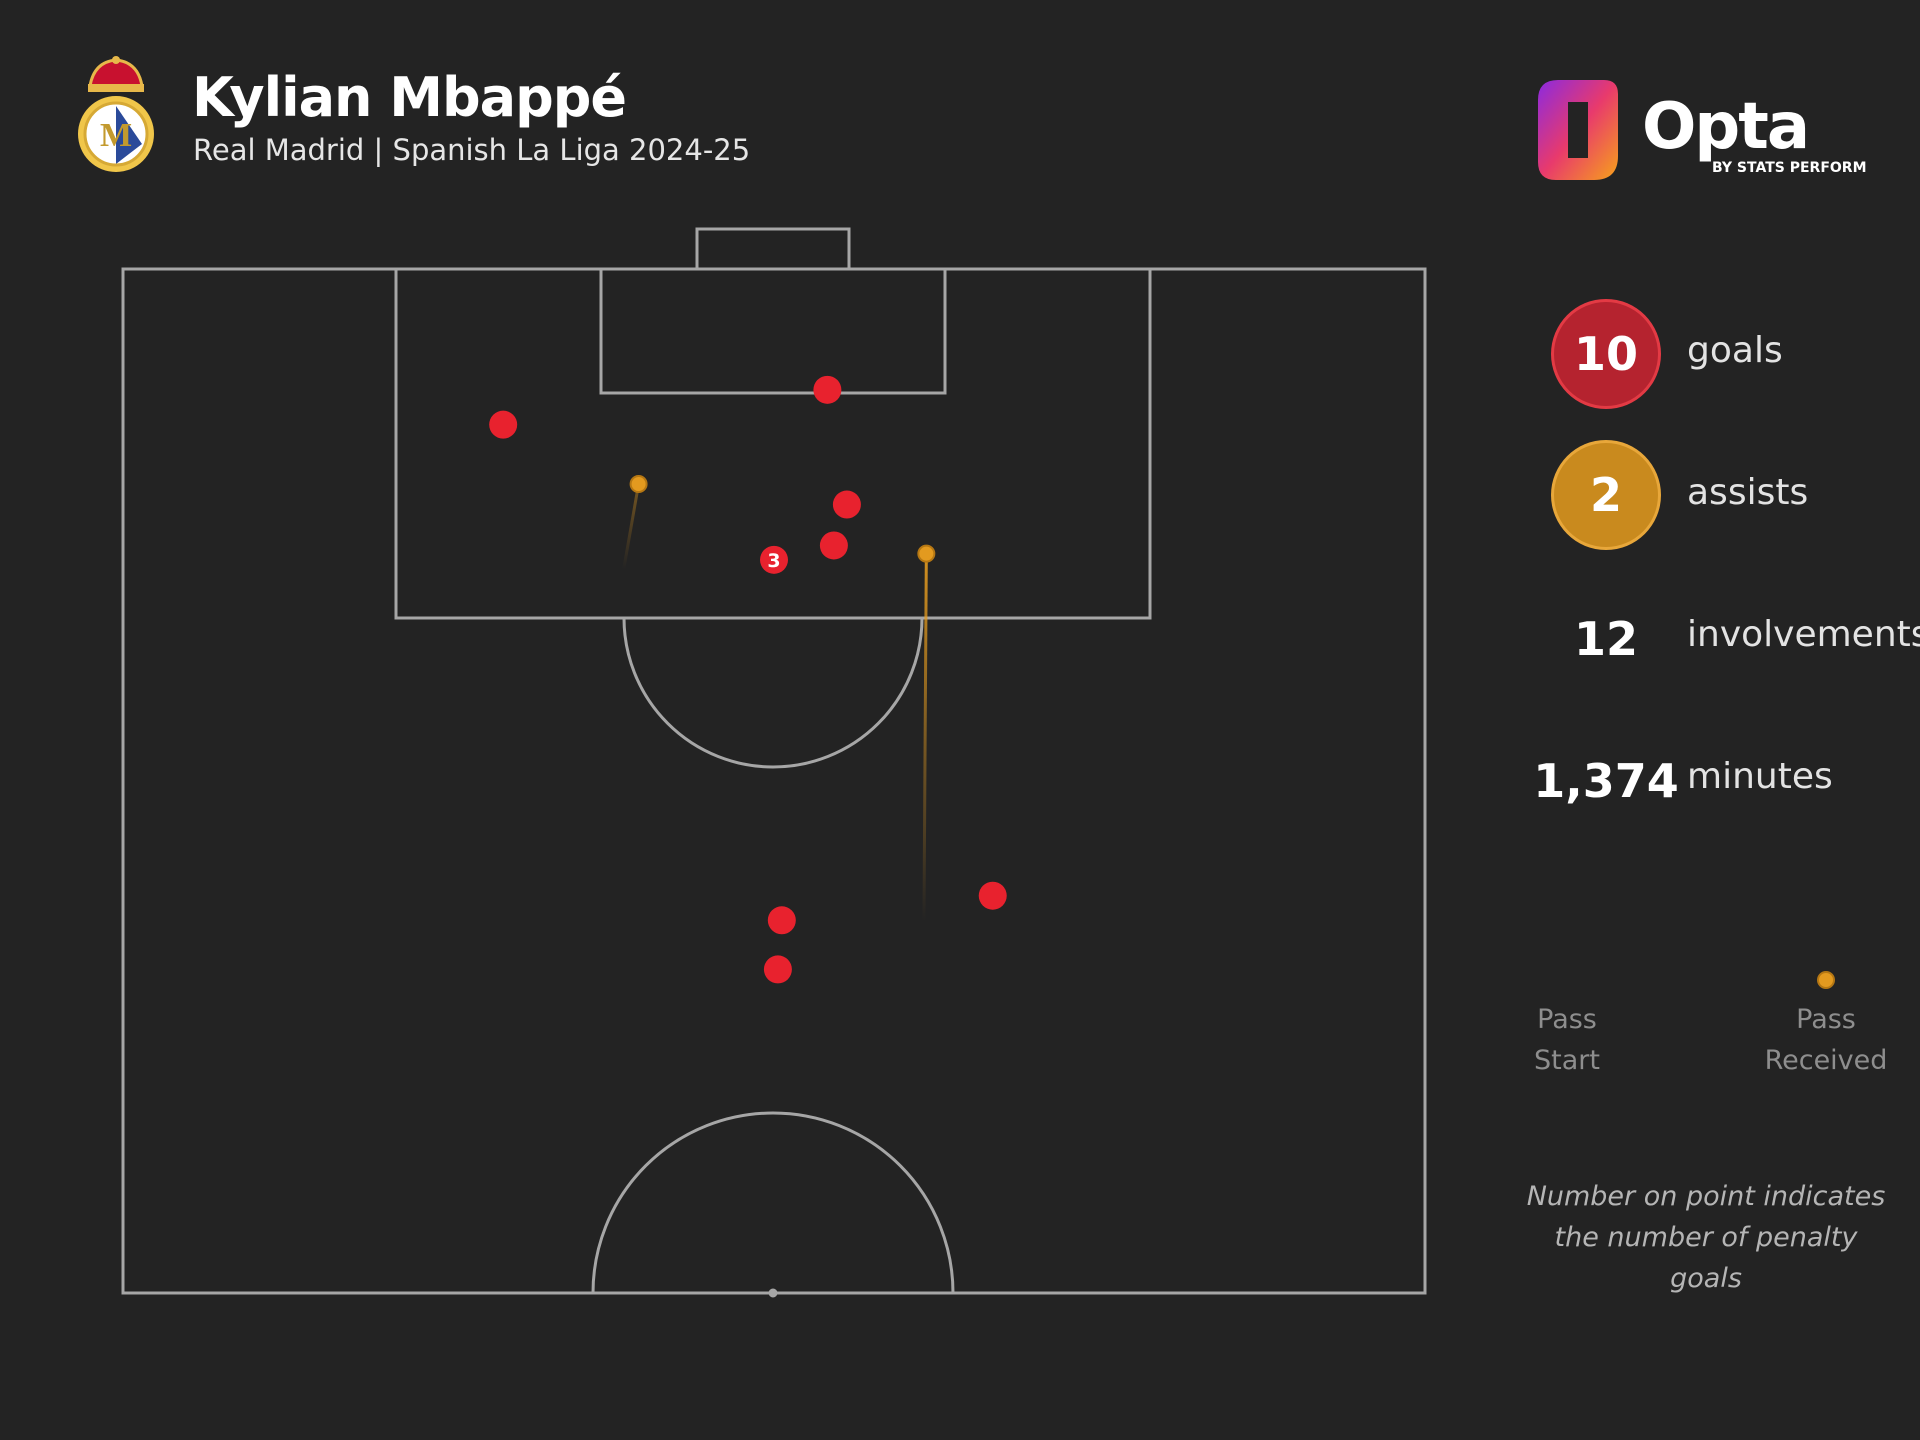 The height and width of the screenshot is (1440, 1920). I want to click on minutes-count: 1,374, so click(1606, 781).